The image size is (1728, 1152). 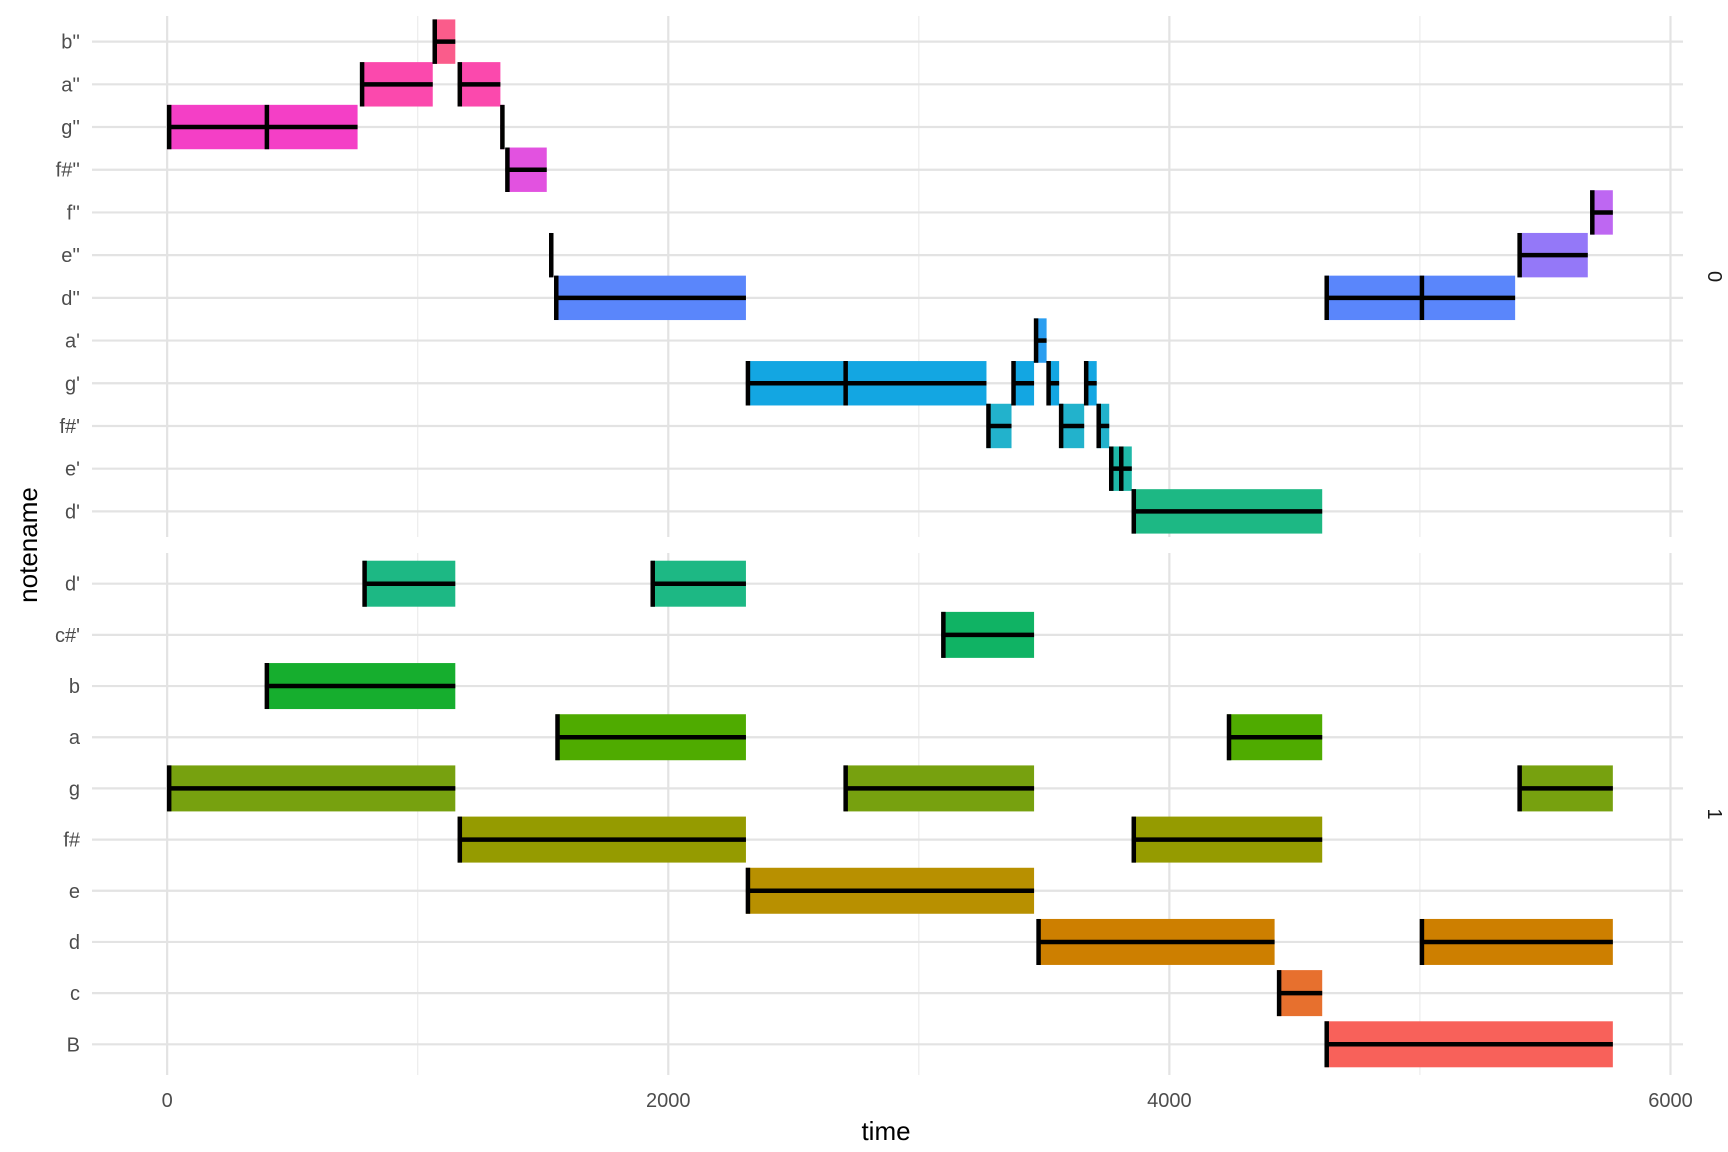 I want to click on x-tick-label: 6000, so click(x=1670, y=1101).